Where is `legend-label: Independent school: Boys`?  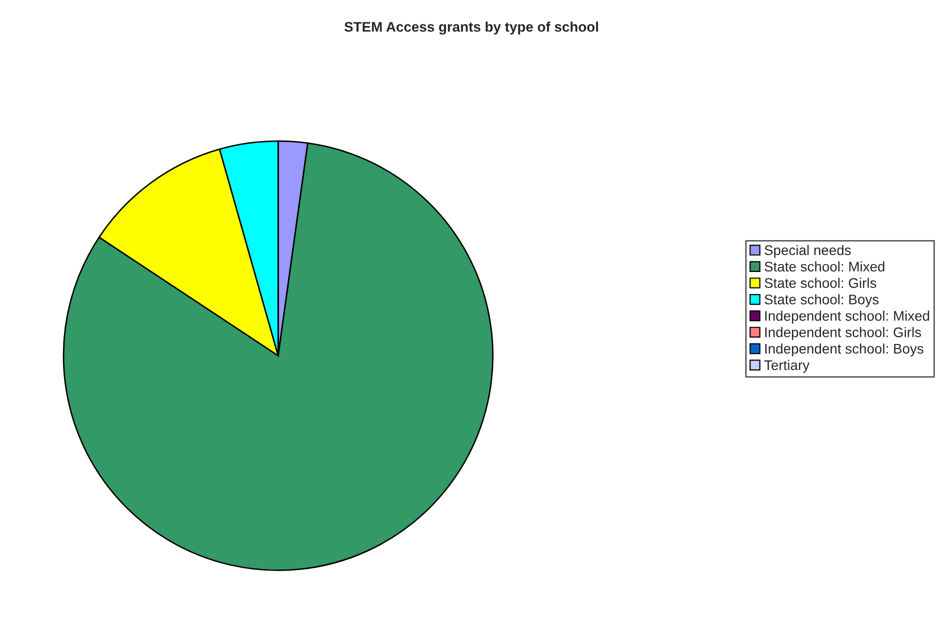 legend-label: Independent school: Boys is located at coordinates (844, 349).